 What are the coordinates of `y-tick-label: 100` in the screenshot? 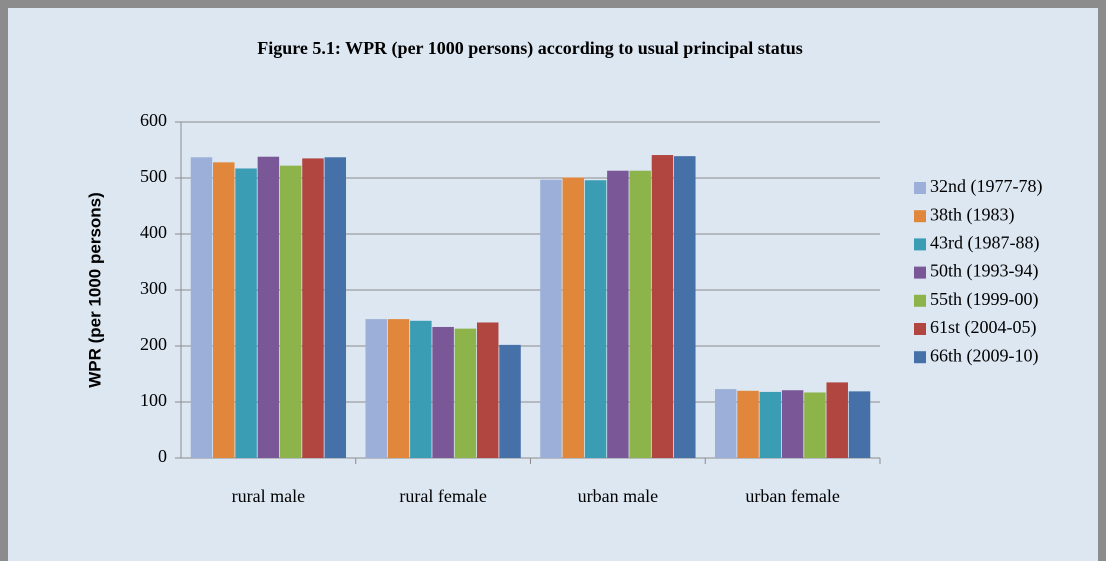 It's located at (153, 400).